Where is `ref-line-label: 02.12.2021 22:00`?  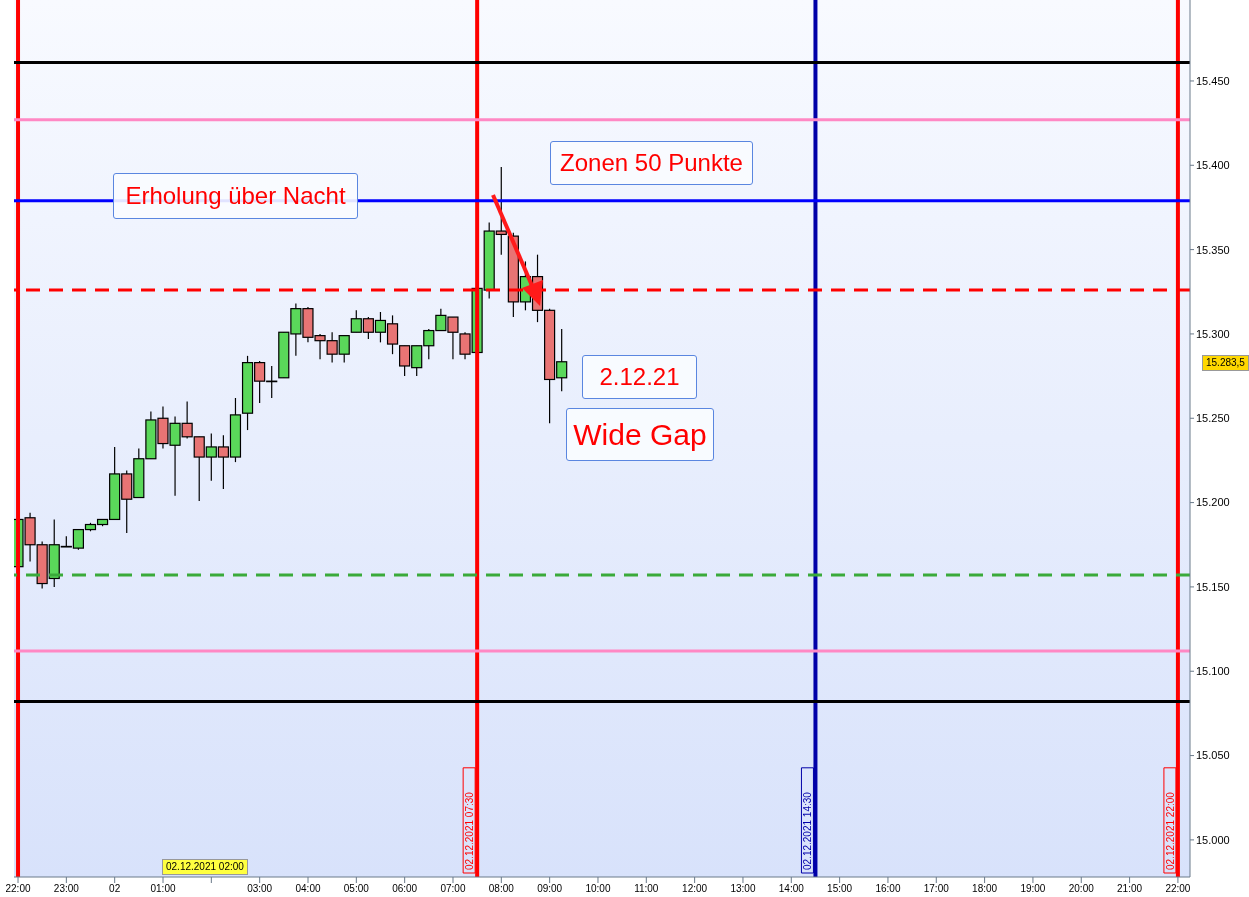
ref-line-label: 02.12.2021 22:00 is located at coordinates (1170, 830).